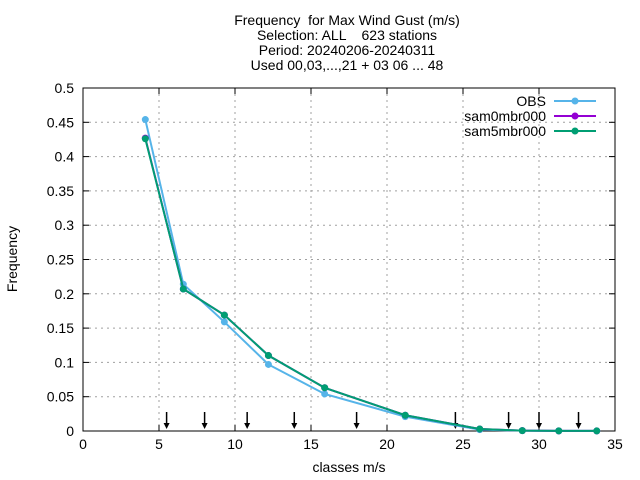 Image resolution: width=640 pixels, height=480 pixels. Describe the element at coordinates (311, 444) in the screenshot. I see `x-tick-label: 15` at that location.